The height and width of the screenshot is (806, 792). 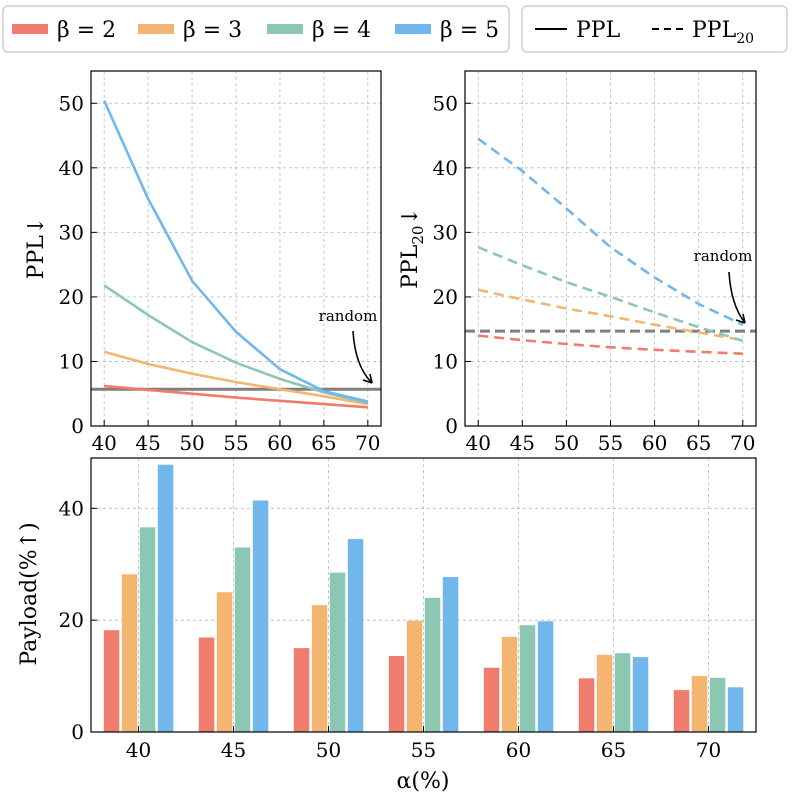 I want to click on ppl-random-annotation: random, so click(x=348, y=345).